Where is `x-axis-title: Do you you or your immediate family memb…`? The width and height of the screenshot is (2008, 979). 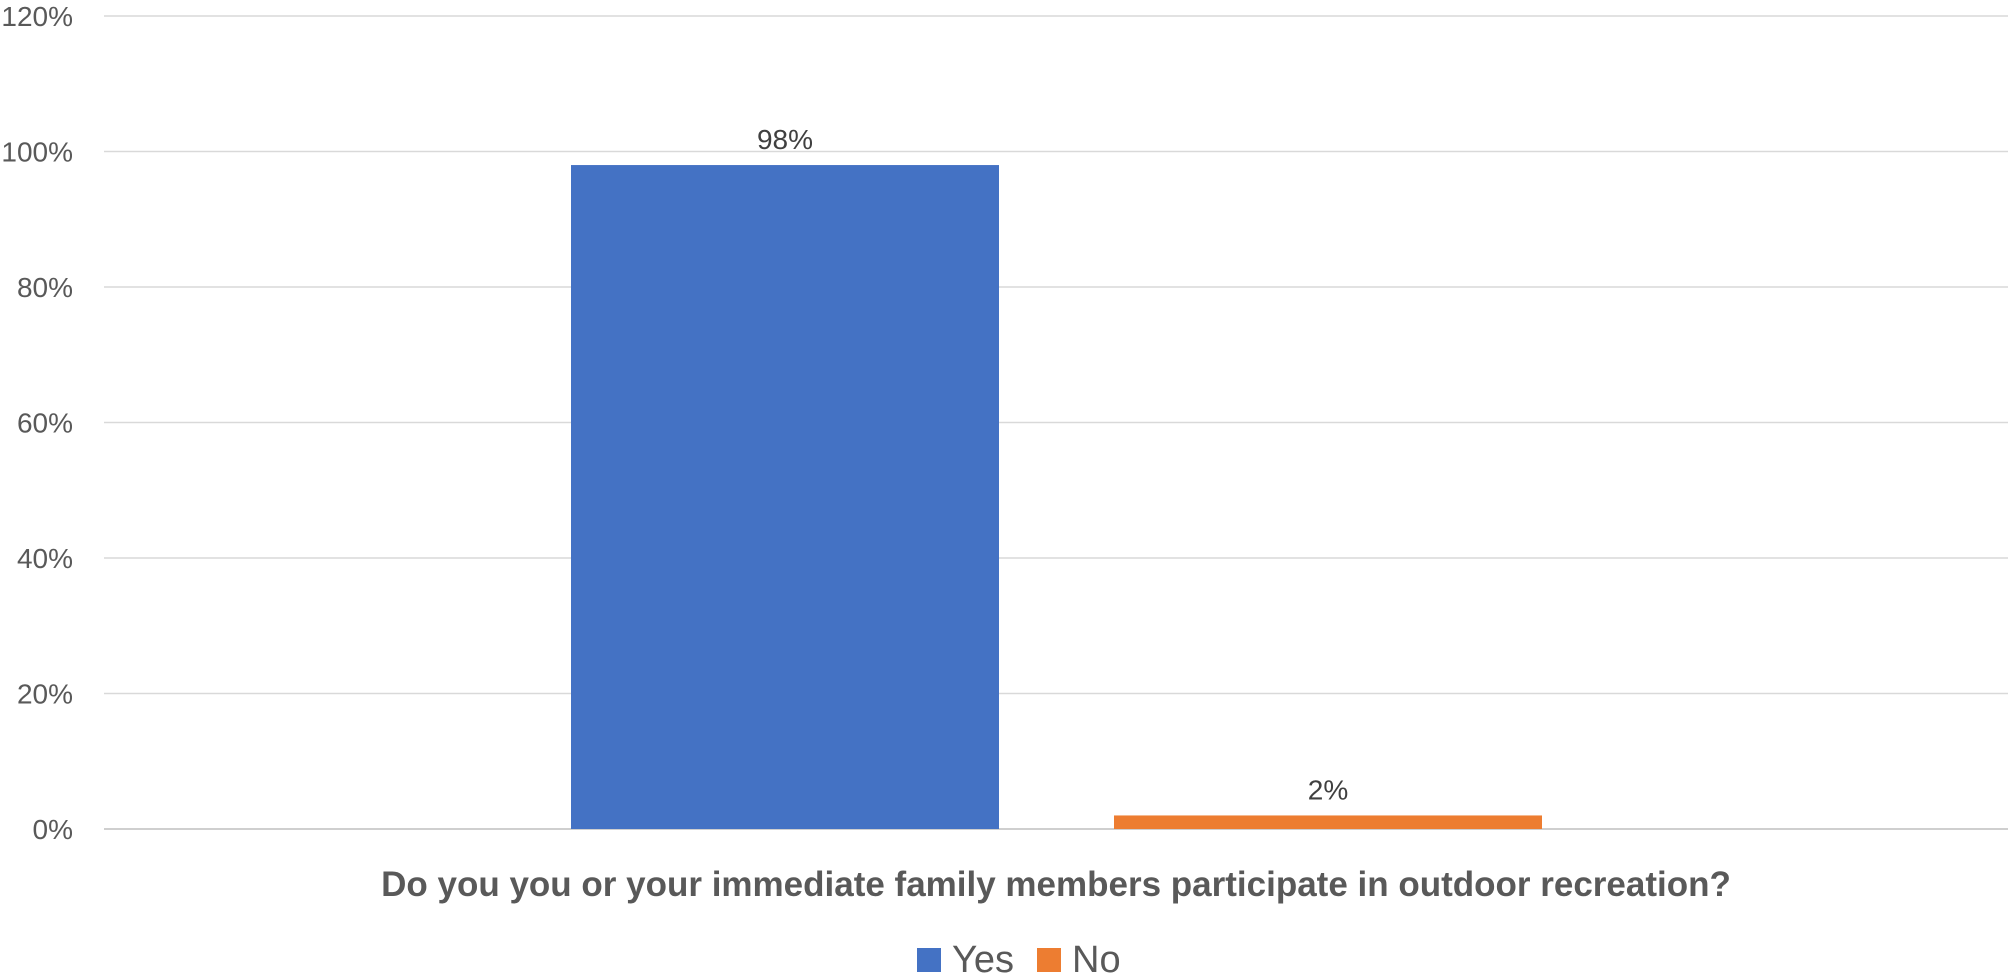 x-axis-title: Do you you or your immediate family memb… is located at coordinates (1056, 884).